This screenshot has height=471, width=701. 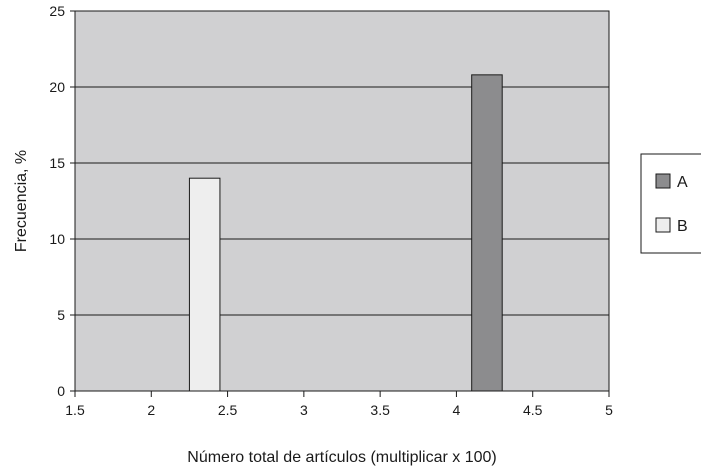 I want to click on y-tick-label: 25, so click(x=57, y=11).